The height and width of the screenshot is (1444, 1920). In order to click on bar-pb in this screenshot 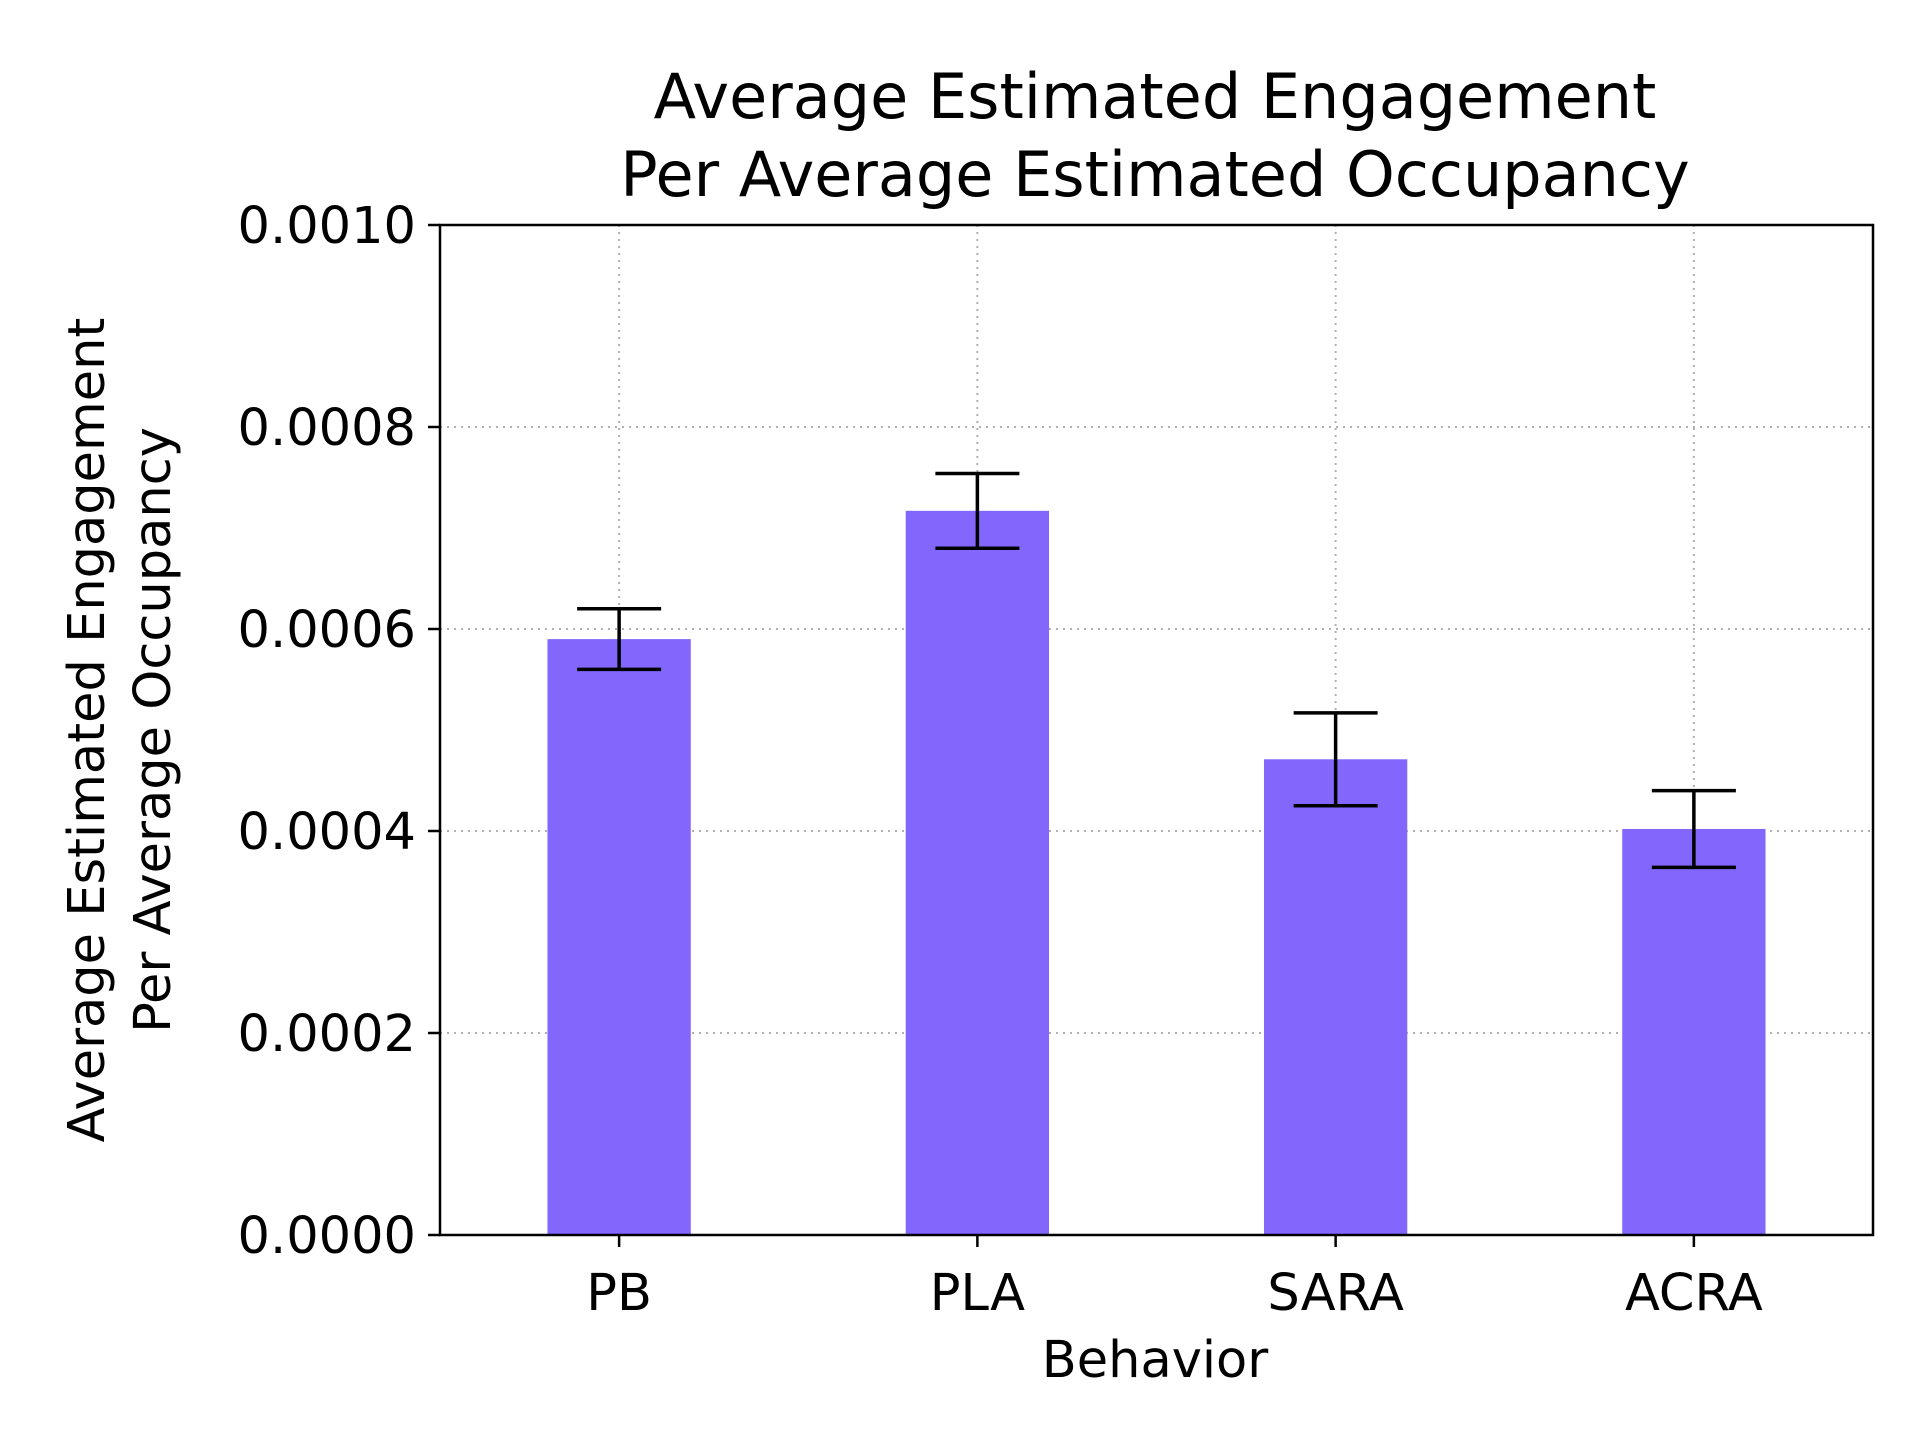, I will do `click(619, 937)`.